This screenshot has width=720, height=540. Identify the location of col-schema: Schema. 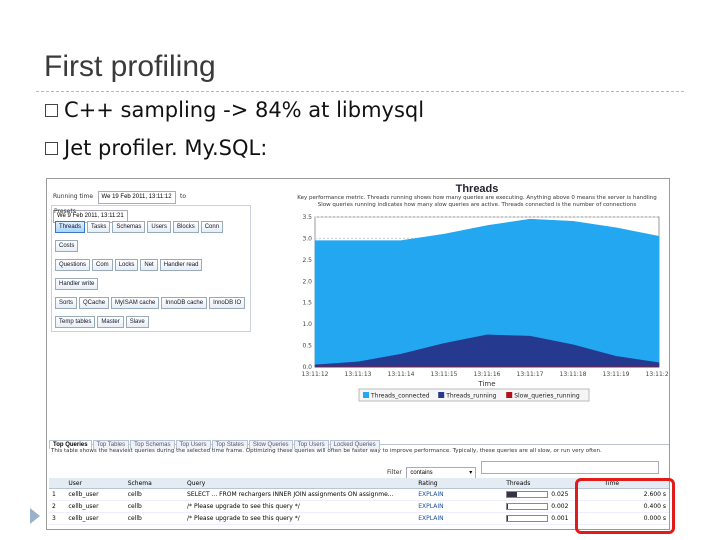
(154, 483).